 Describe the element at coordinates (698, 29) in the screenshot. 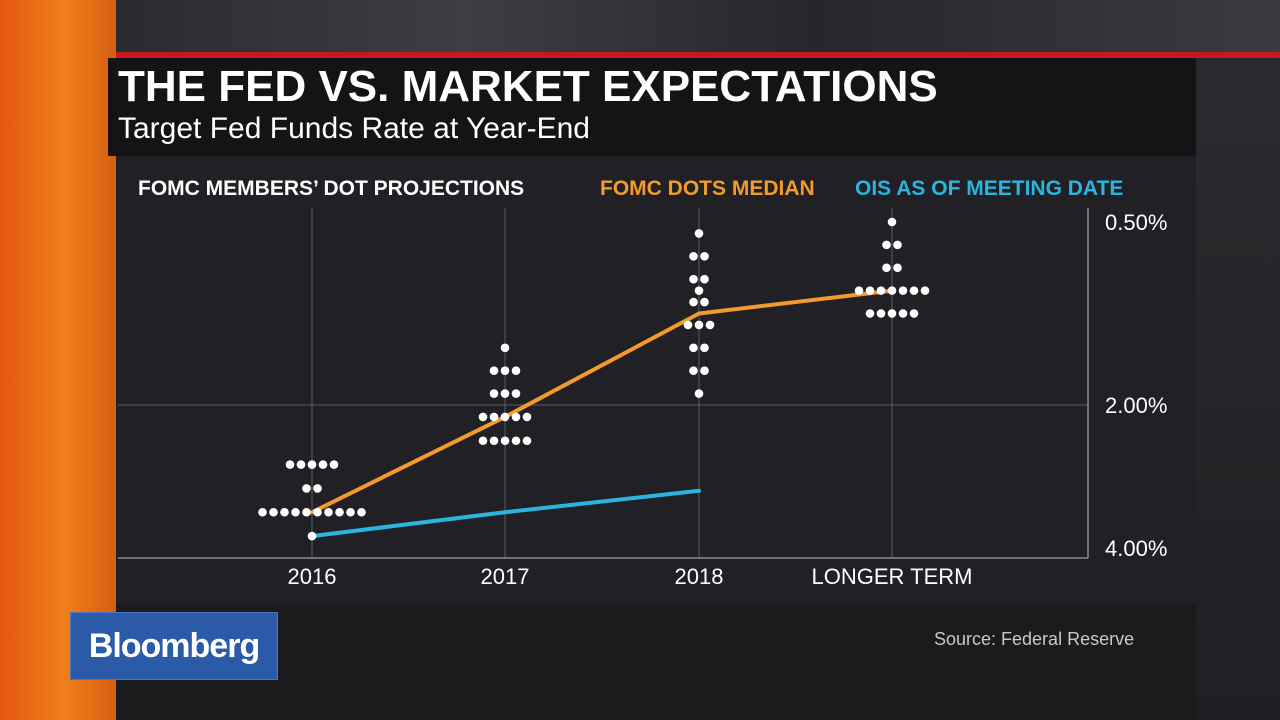

I see `top-background` at that location.